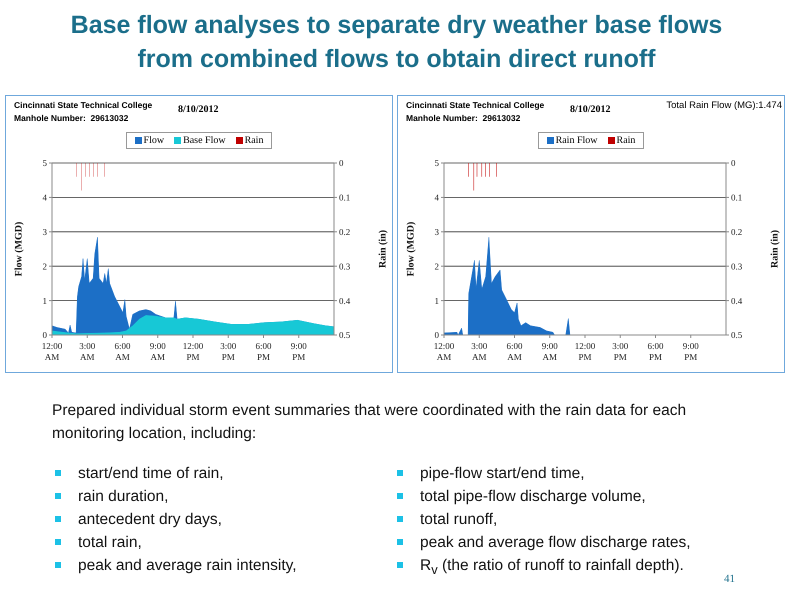 The width and height of the screenshot is (793, 595). I want to click on text: 41, so click(729, 579).